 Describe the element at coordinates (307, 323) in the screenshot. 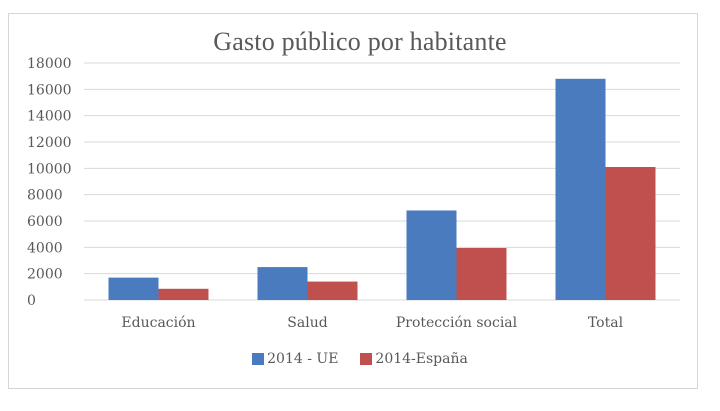

I see `x-category-label: Salud` at that location.